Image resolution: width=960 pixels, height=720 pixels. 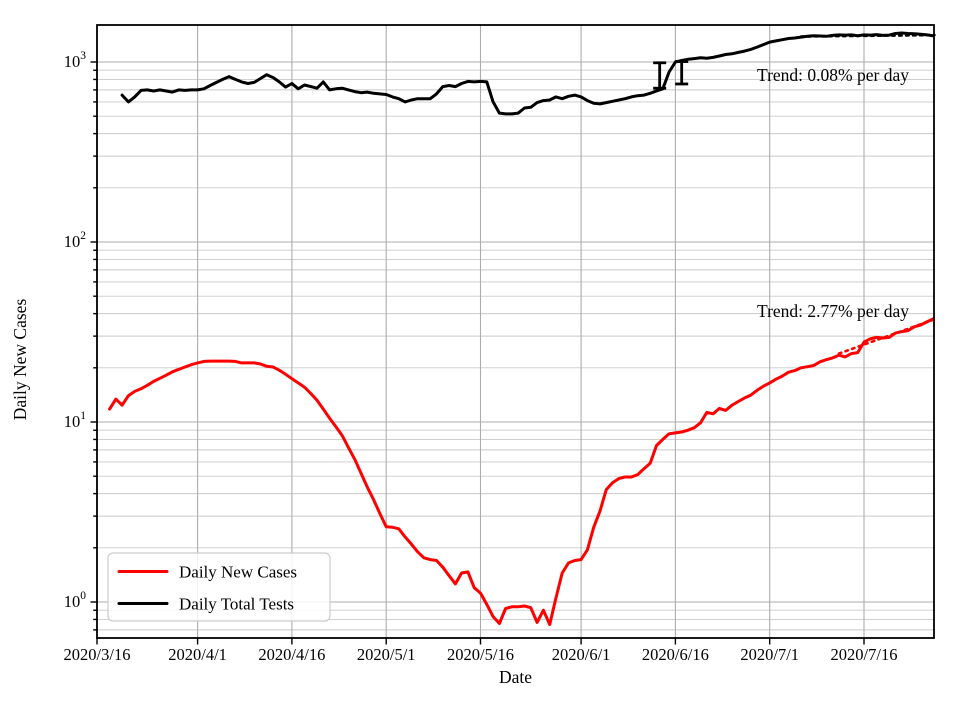 What do you see at coordinates (75, 240) in the screenshot?
I see `y-tick-label: 10²` at bounding box center [75, 240].